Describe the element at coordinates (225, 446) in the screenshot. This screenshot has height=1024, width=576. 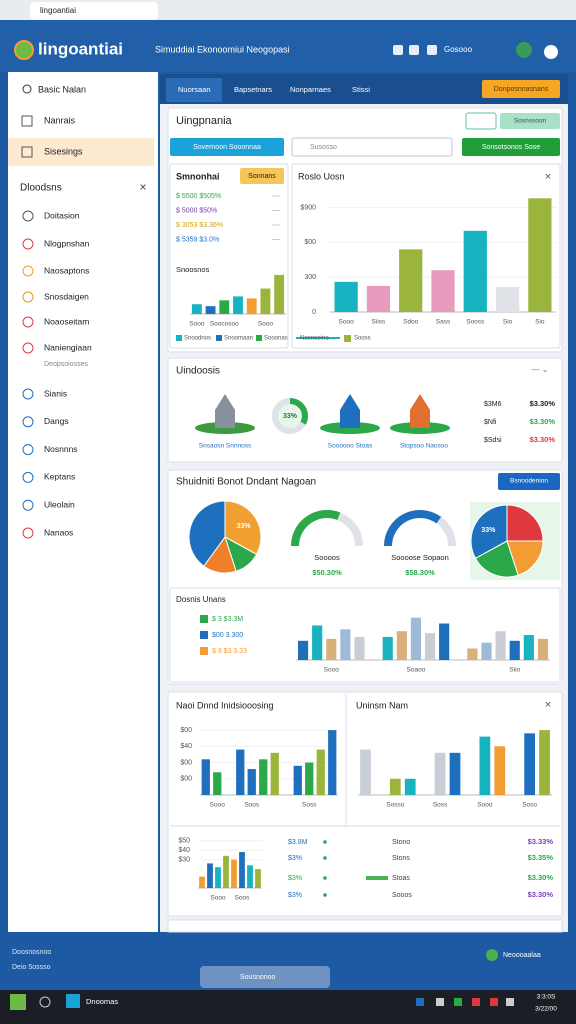
I see `illustration-caption: Snsaosn Snnnoss` at that location.